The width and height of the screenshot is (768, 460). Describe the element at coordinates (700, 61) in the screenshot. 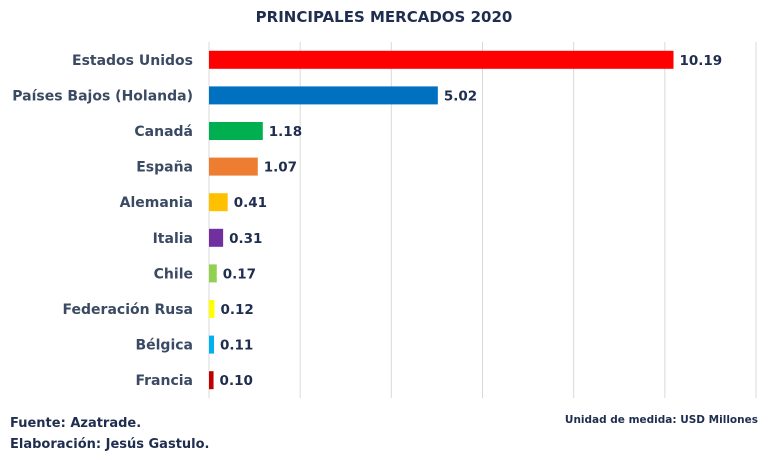

I see `value-label: 10.19` at that location.